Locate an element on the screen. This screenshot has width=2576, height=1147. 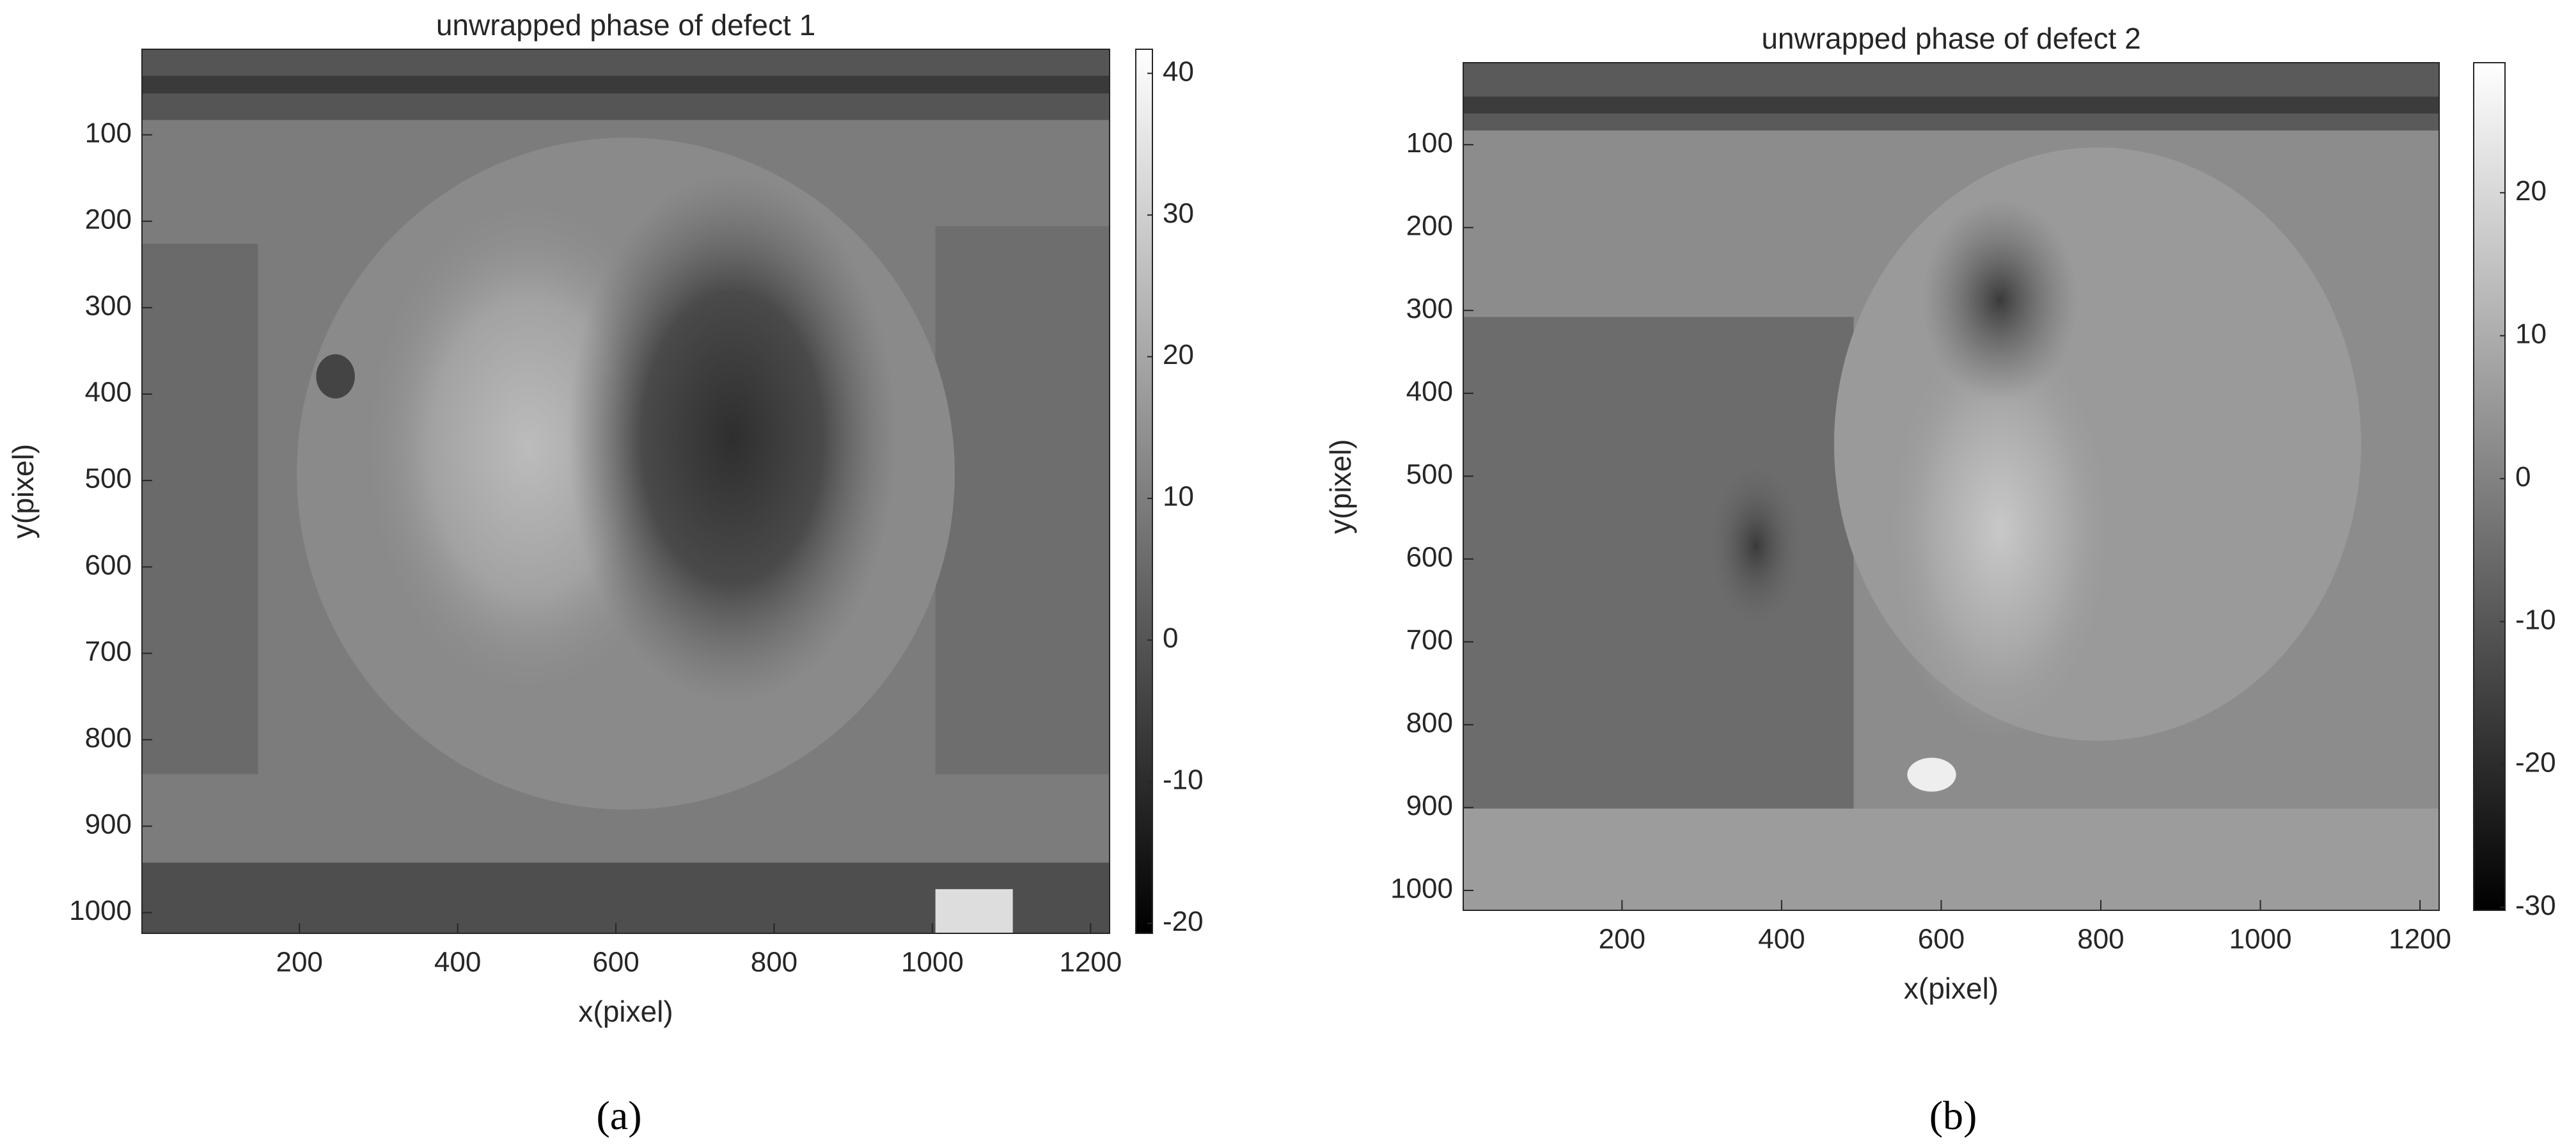
panel-label: (b) is located at coordinates (1953, 1115).